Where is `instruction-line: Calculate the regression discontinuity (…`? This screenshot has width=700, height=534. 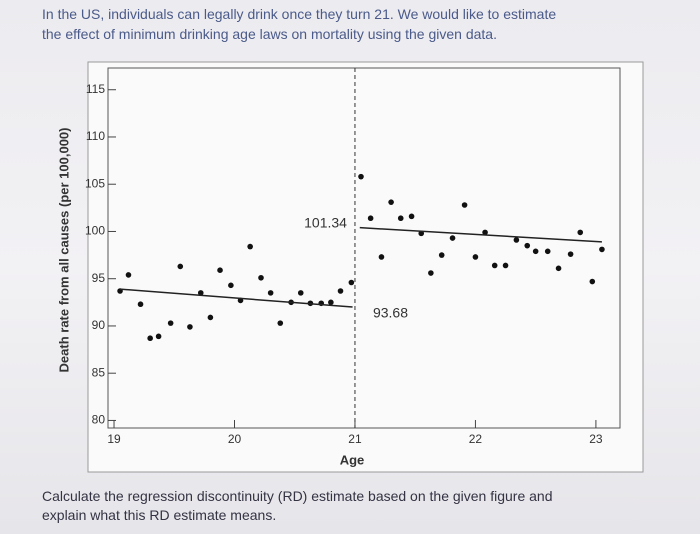
instruction-line: Calculate the regression discontinuity (… is located at coordinates (297, 496).